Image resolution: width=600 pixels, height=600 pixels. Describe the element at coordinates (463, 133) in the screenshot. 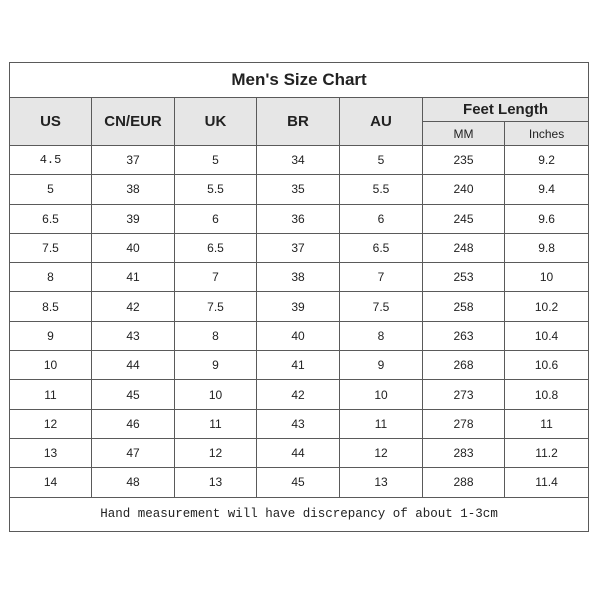

I see `header-mm: MM` at that location.